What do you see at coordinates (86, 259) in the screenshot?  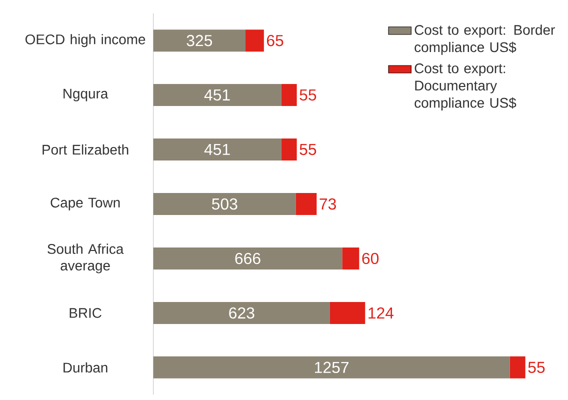 I see `y-tick-label: South Africa average` at bounding box center [86, 259].